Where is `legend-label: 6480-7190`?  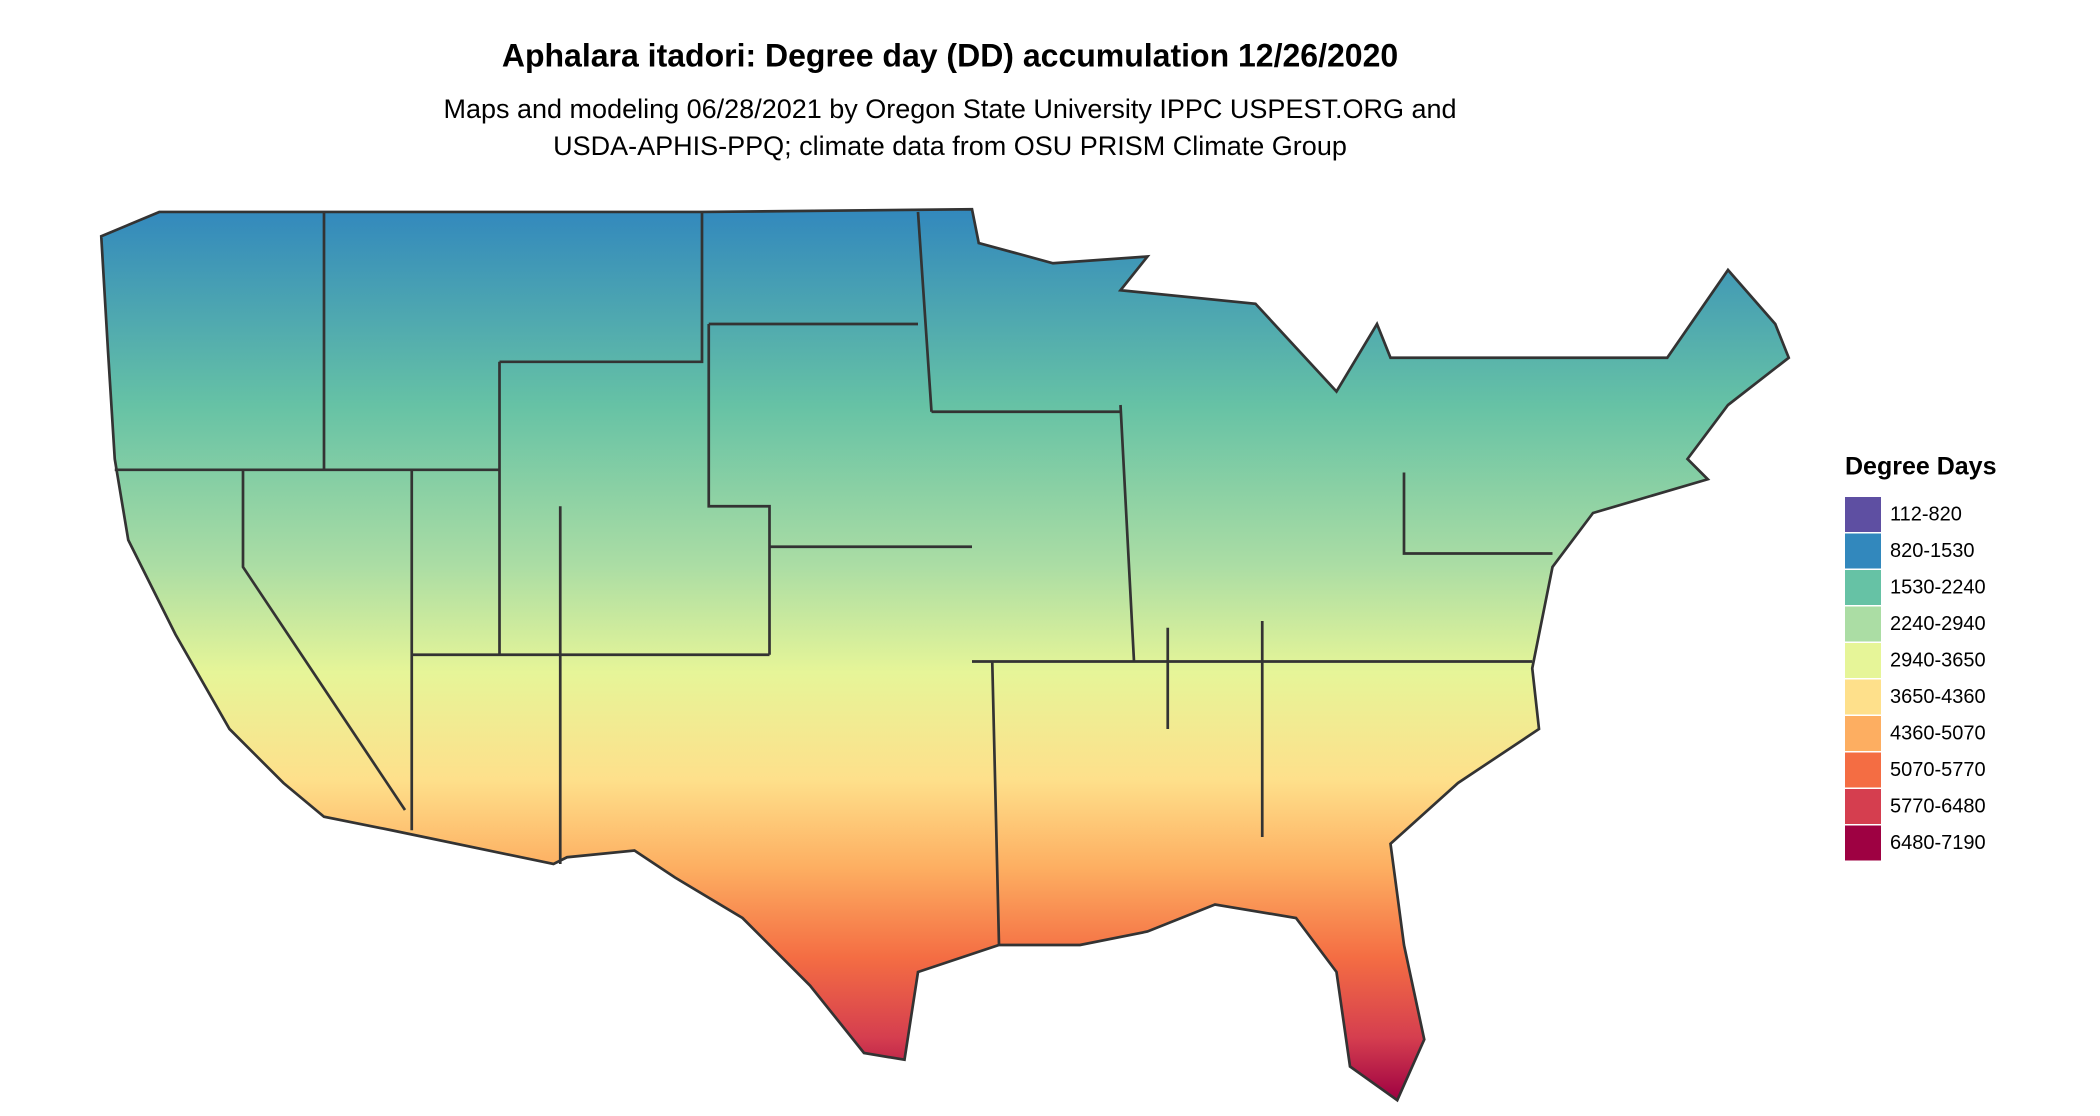
legend-label: 6480-7190 is located at coordinates (1938, 843).